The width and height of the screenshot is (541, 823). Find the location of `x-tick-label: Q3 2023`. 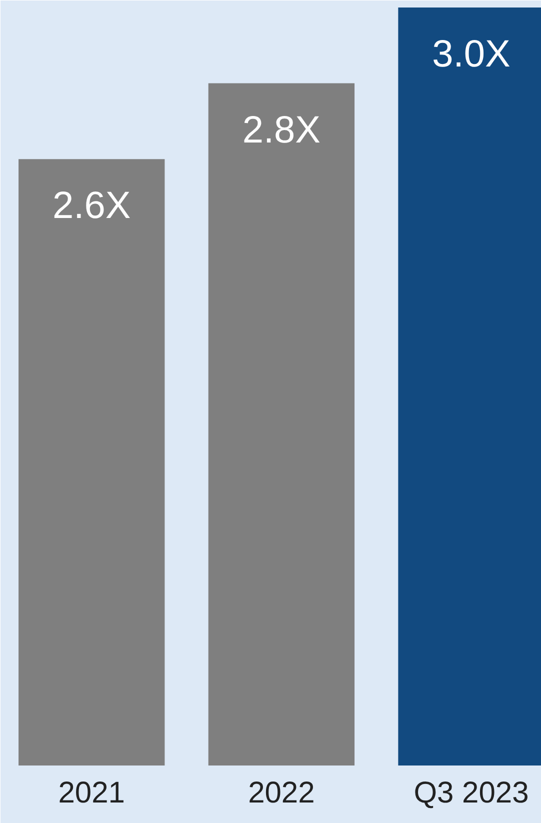

x-tick-label: Q3 2023 is located at coordinates (471, 793).